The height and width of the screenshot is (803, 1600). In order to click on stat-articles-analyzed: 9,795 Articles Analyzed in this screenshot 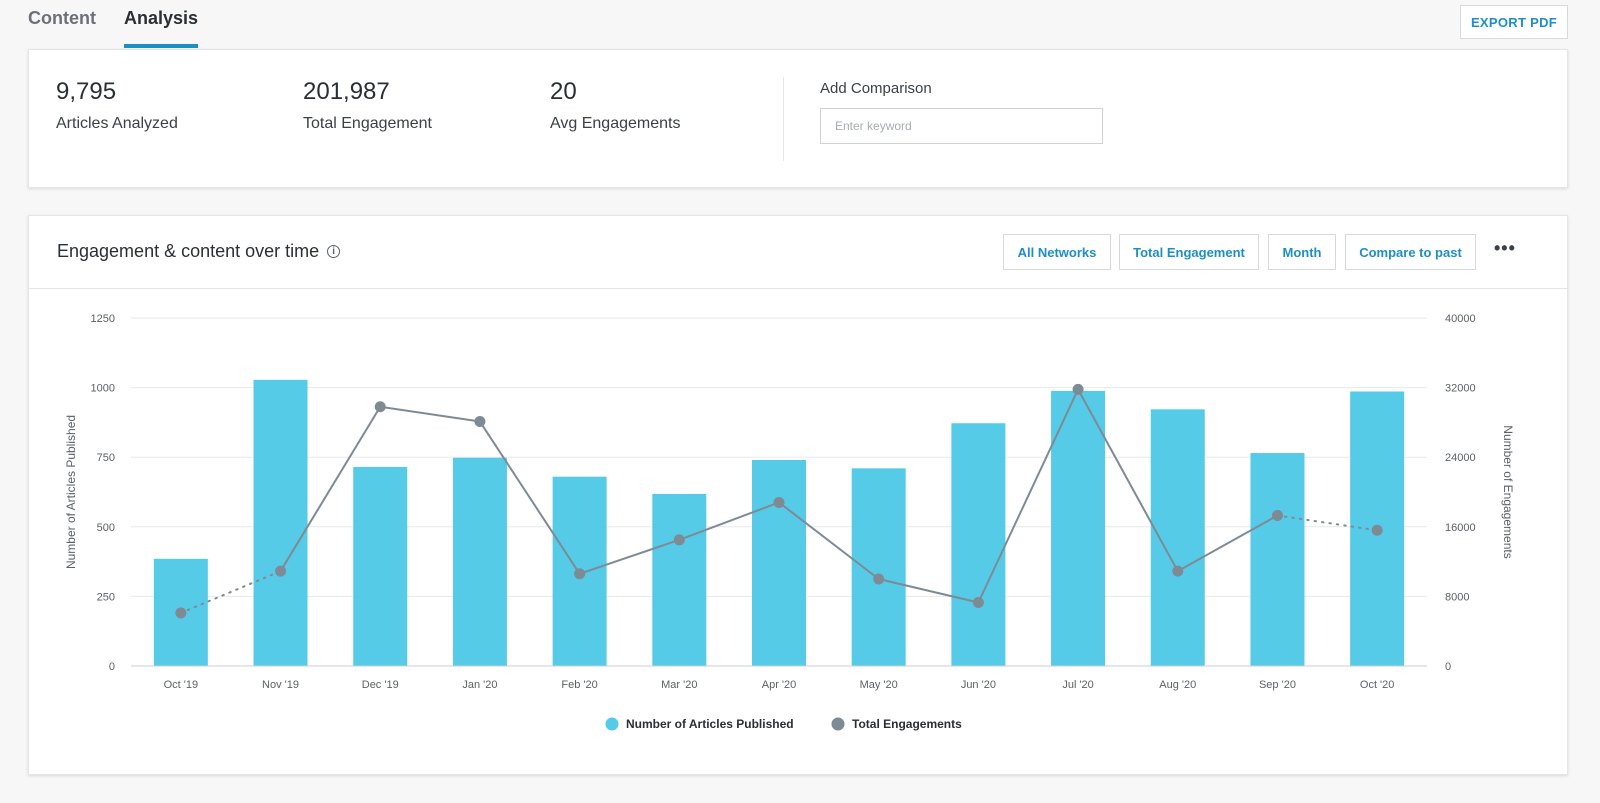, I will do `click(117, 105)`.